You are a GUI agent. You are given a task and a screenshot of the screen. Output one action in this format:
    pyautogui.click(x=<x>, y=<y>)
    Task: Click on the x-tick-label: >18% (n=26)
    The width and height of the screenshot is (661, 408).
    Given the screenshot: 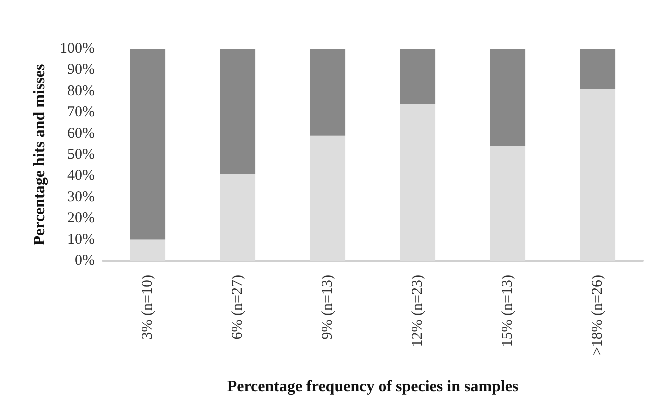 What is the action you would take?
    pyautogui.click(x=598, y=315)
    